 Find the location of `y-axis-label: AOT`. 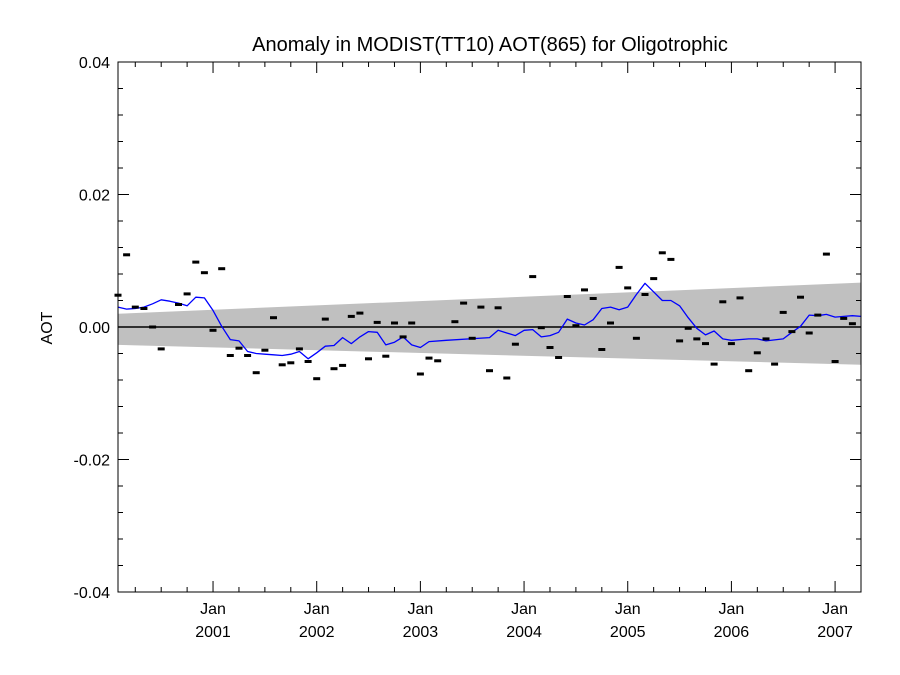

y-axis-label: AOT is located at coordinates (47, 327).